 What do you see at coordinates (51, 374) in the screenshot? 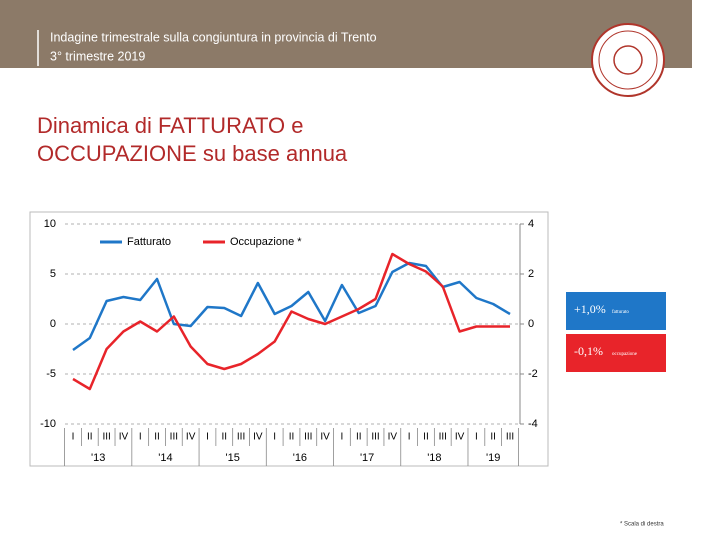
I see `y-tick-label: -5` at bounding box center [51, 374].